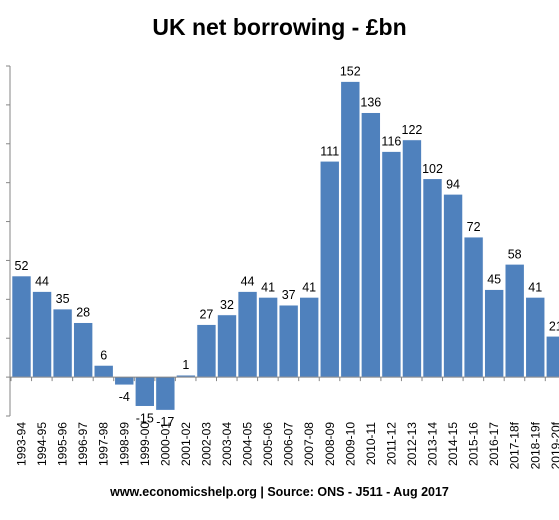 This screenshot has width=559, height=520. Describe the element at coordinates (474, 444) in the screenshot. I see `x-tick-label: 2015-16` at that location.